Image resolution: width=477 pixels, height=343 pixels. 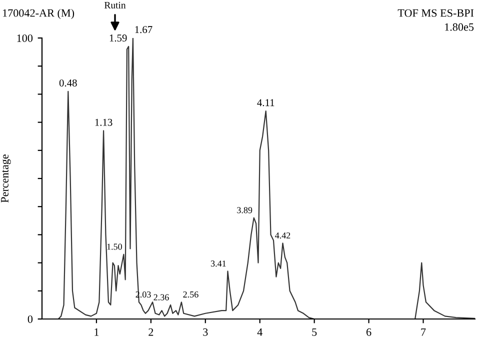 What do you see at coordinates (205, 332) in the screenshot?
I see `x-tick-label: 3` at bounding box center [205, 332].